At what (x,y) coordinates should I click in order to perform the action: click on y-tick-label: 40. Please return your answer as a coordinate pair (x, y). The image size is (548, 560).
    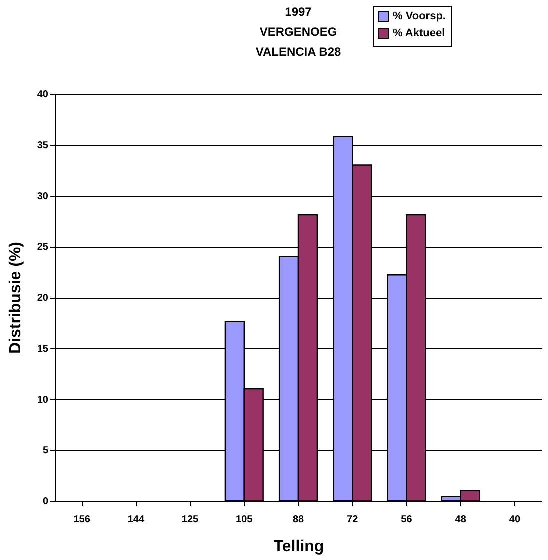
    Looking at the image, I should click on (43, 95).